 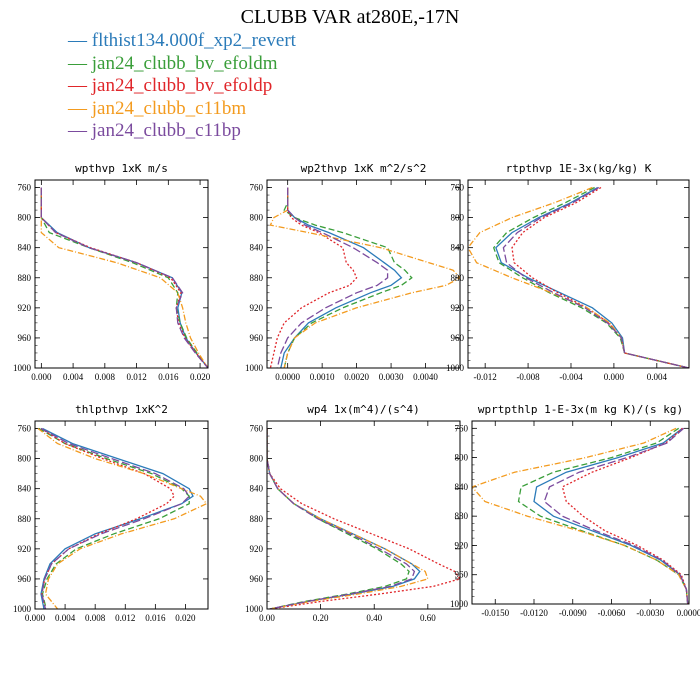 I want to click on x-tick-label: 0.60, so click(x=428, y=618).